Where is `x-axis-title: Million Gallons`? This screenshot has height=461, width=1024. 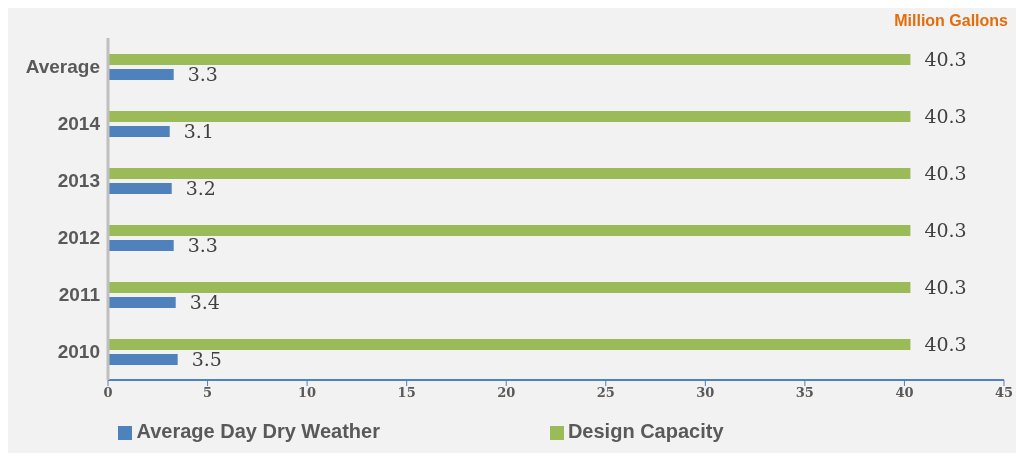
x-axis-title: Million Gallons is located at coordinates (951, 21).